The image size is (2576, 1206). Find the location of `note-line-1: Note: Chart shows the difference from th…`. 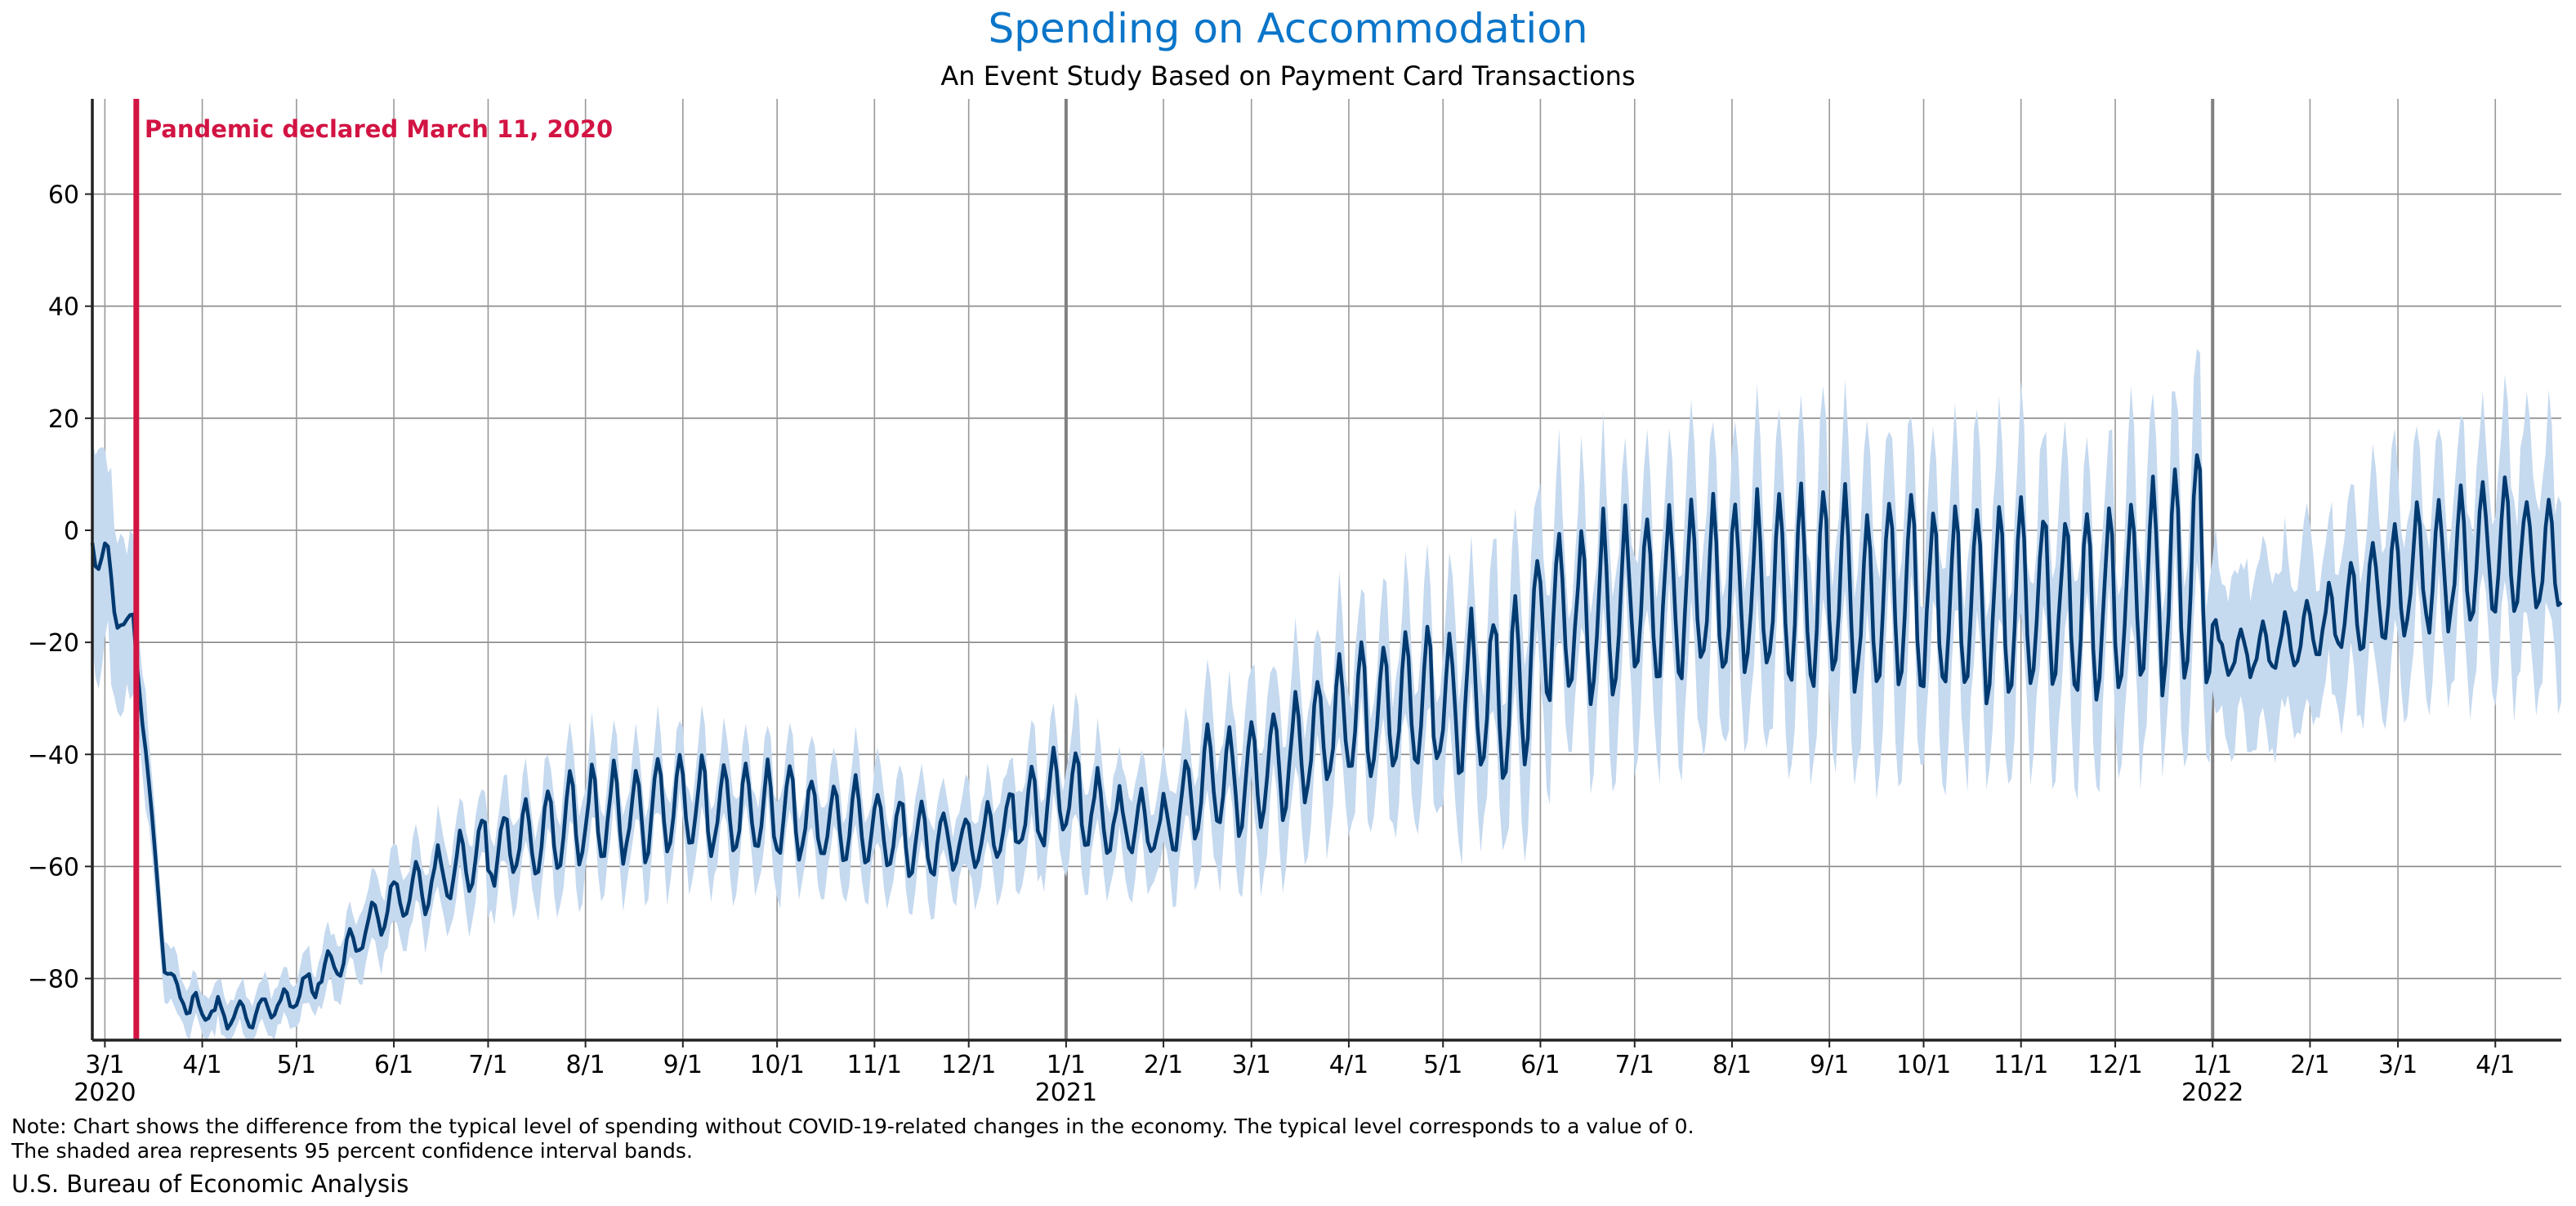

note-line-1: Note: Chart shows the difference from th… is located at coordinates (853, 1126).